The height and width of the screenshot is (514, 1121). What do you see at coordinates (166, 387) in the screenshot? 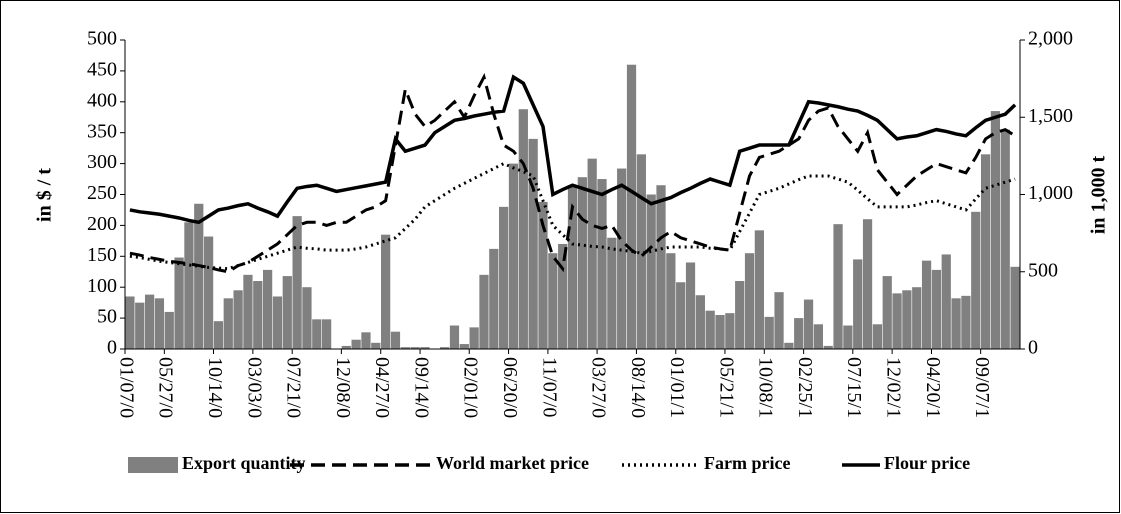
I see `x-tick-label: 05/27/0` at bounding box center [166, 387].